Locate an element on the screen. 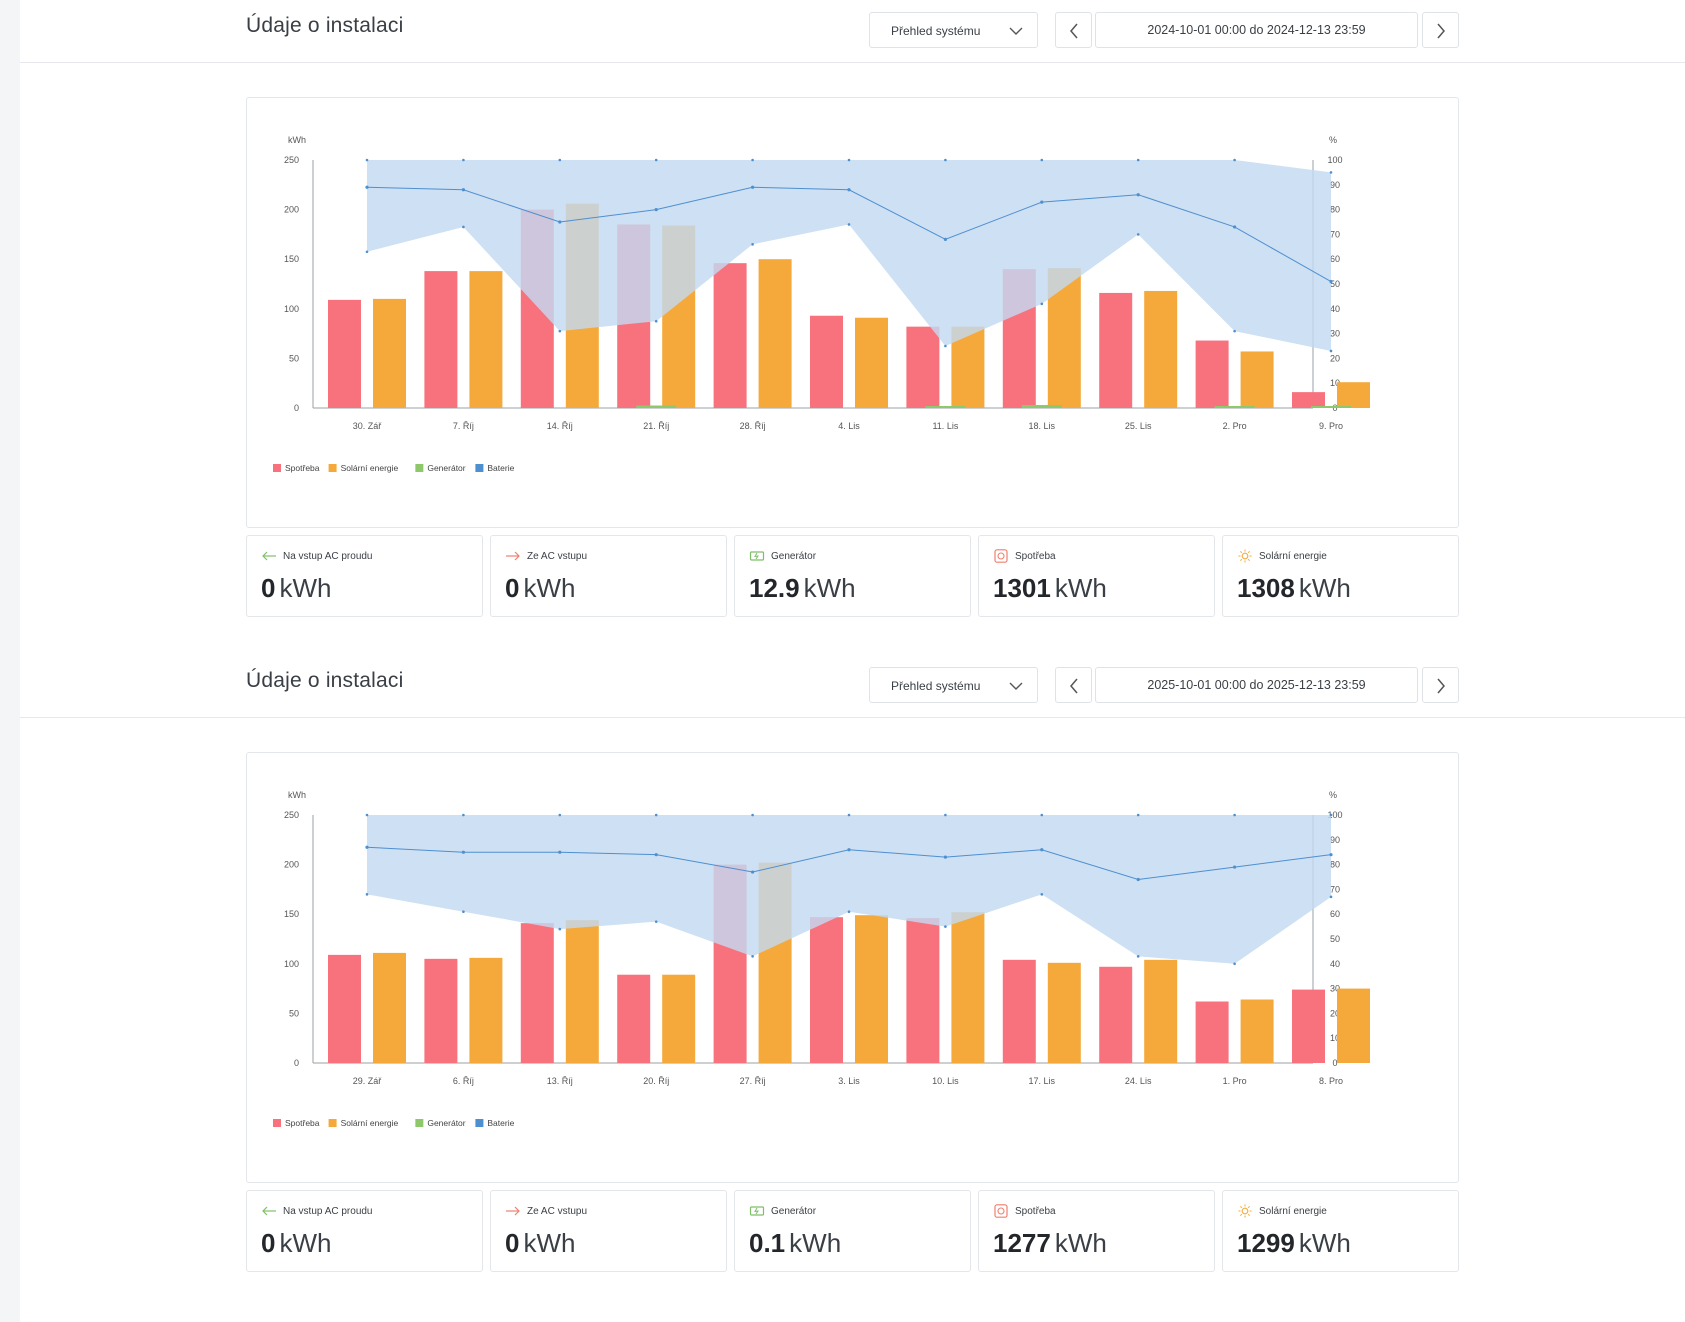  consumption-icon is located at coordinates (1001, 556).